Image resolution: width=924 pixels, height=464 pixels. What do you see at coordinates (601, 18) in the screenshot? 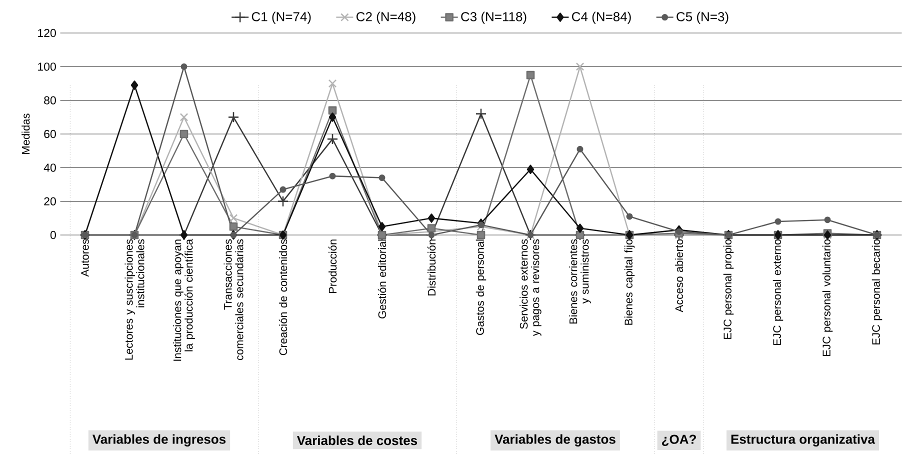
I see `legend-label: C4 (N=84)` at bounding box center [601, 18].